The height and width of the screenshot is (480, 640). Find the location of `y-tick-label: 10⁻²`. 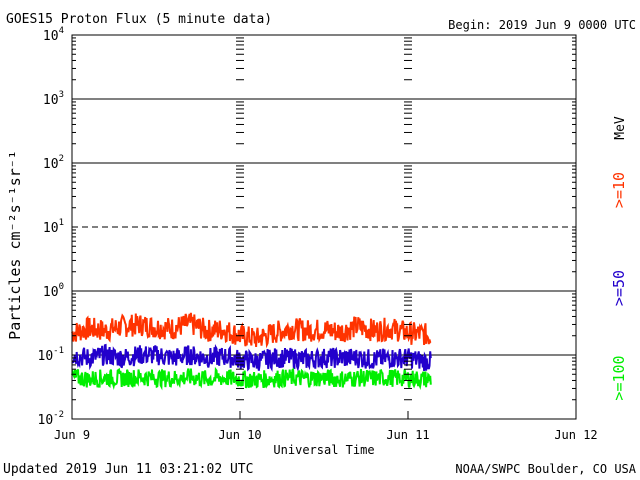

y-tick-label: 10⁻² is located at coordinates (51, 419).